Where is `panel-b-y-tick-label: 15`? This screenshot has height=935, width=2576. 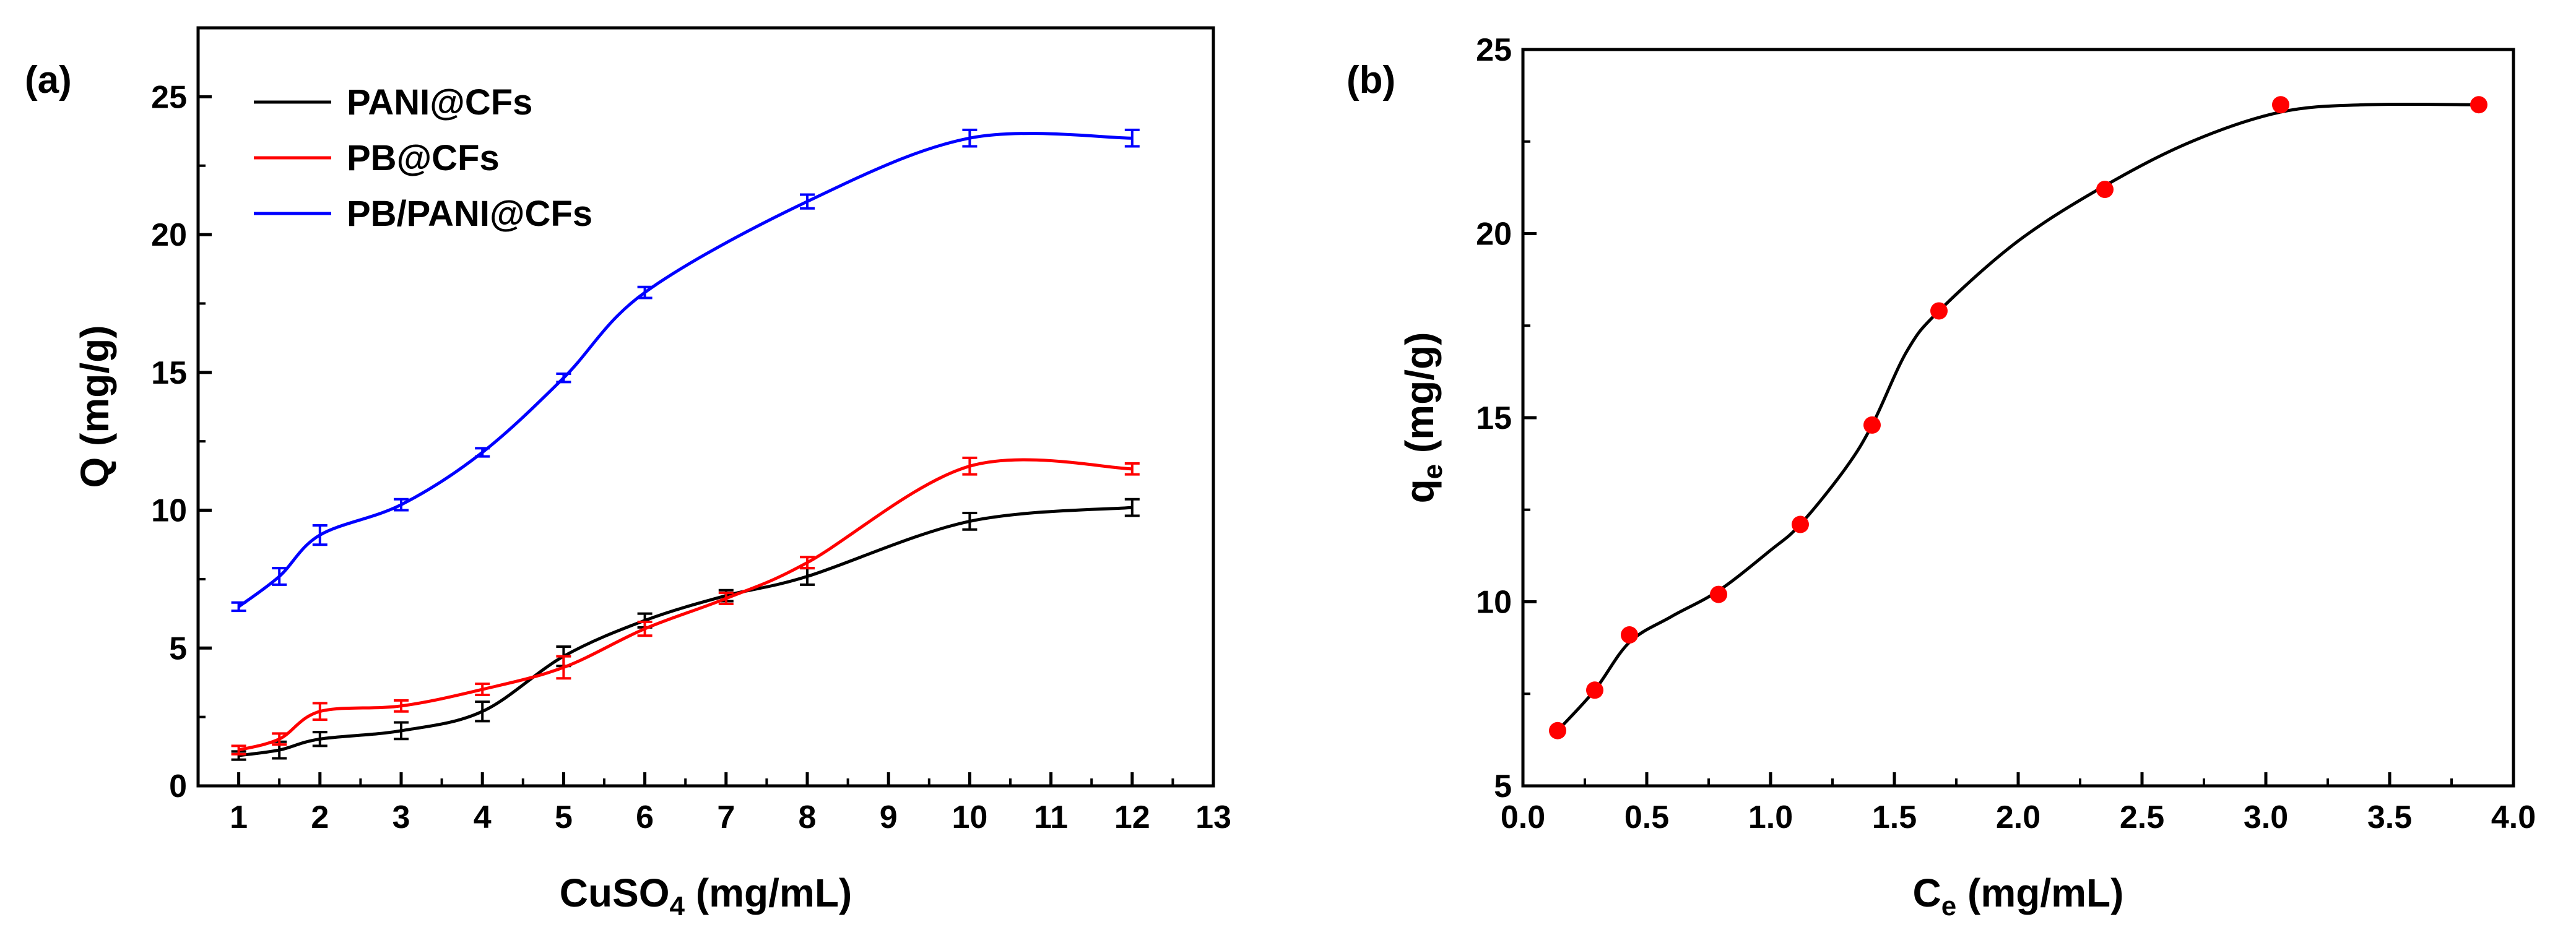
panel-b-y-tick-label: 15 is located at coordinates (1494, 418).